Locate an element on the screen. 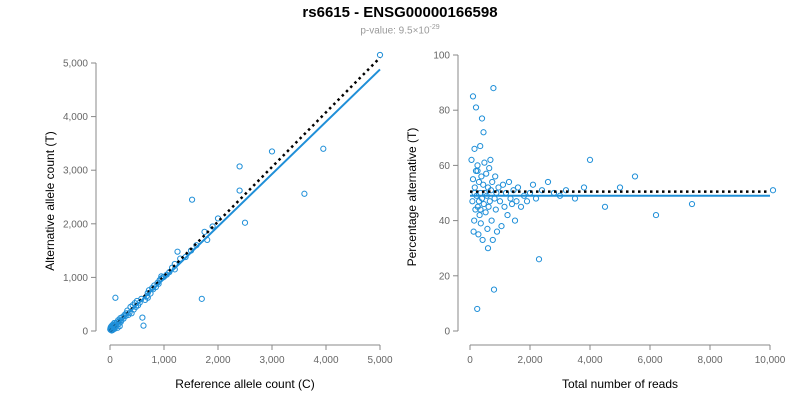  y-tick-label: 5,000 is located at coordinates (75, 64).